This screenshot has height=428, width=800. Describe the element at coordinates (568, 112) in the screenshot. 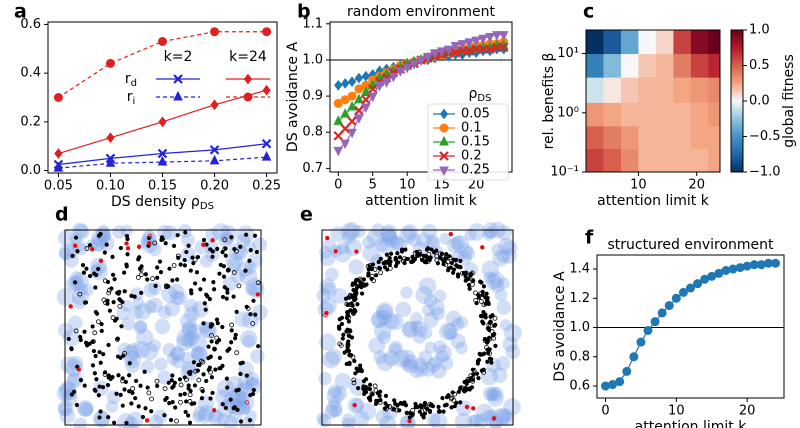

I see `y-tick-label: 10⁰` at that location.